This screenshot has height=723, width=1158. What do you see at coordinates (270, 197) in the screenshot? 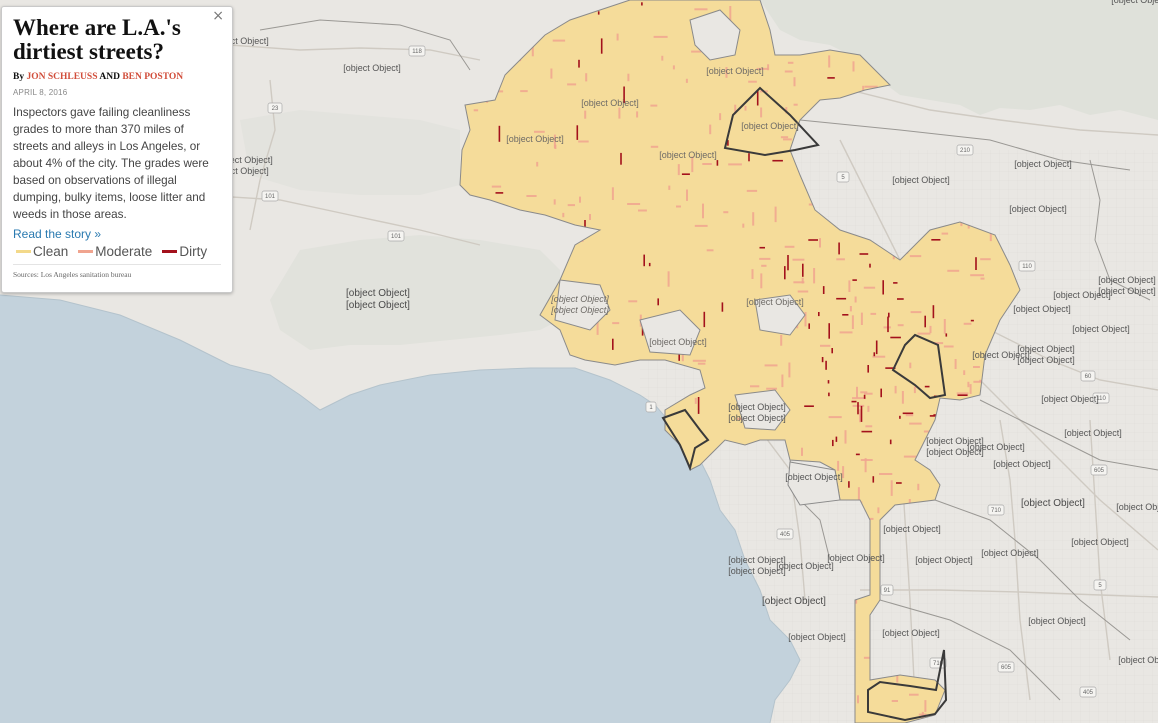
I see `svg-text: 101` at bounding box center [270, 197].